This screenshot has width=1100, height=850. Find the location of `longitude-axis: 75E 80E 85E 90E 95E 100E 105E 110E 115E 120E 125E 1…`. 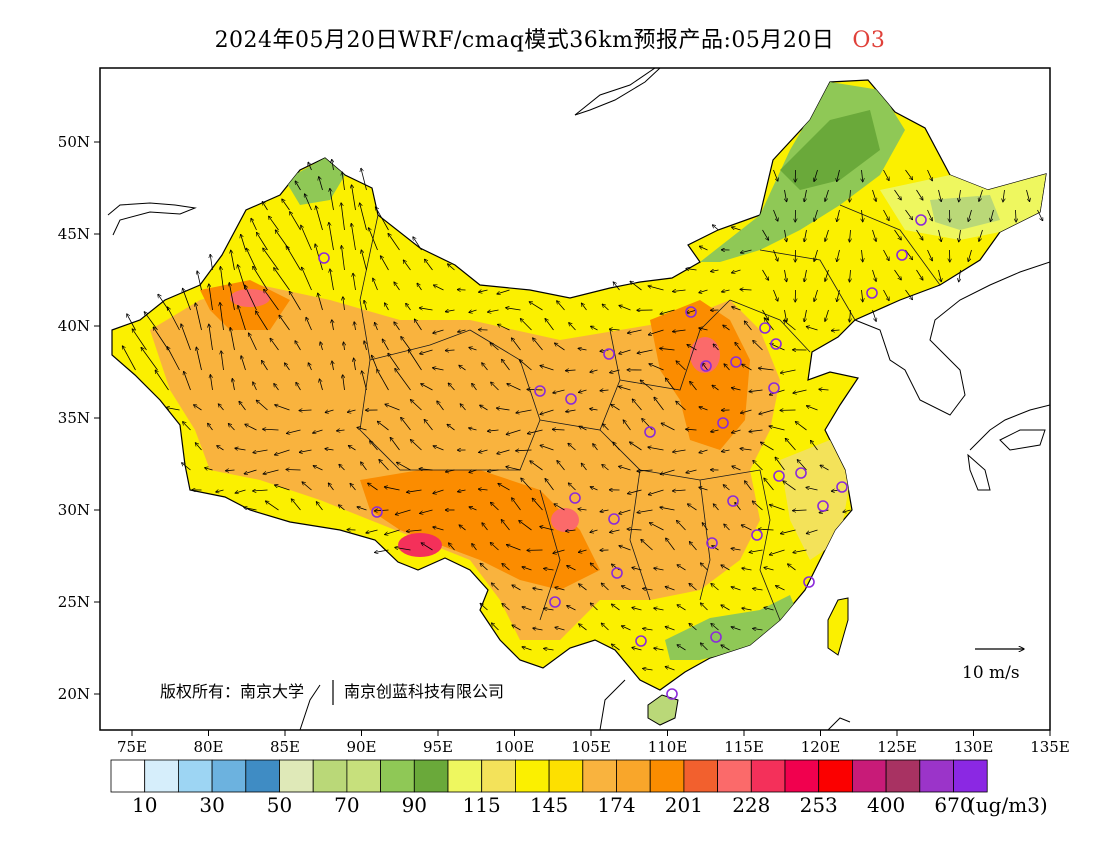

longitude-axis: 75E 80E 85E 90E 95E 100E 105E 110E 115E 120E 125E 1… is located at coordinates (593, 743).